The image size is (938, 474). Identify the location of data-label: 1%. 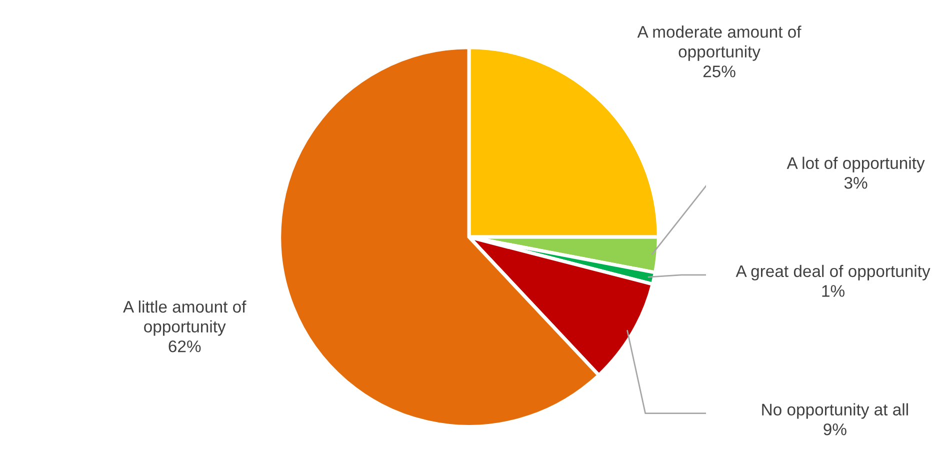
(833, 291).